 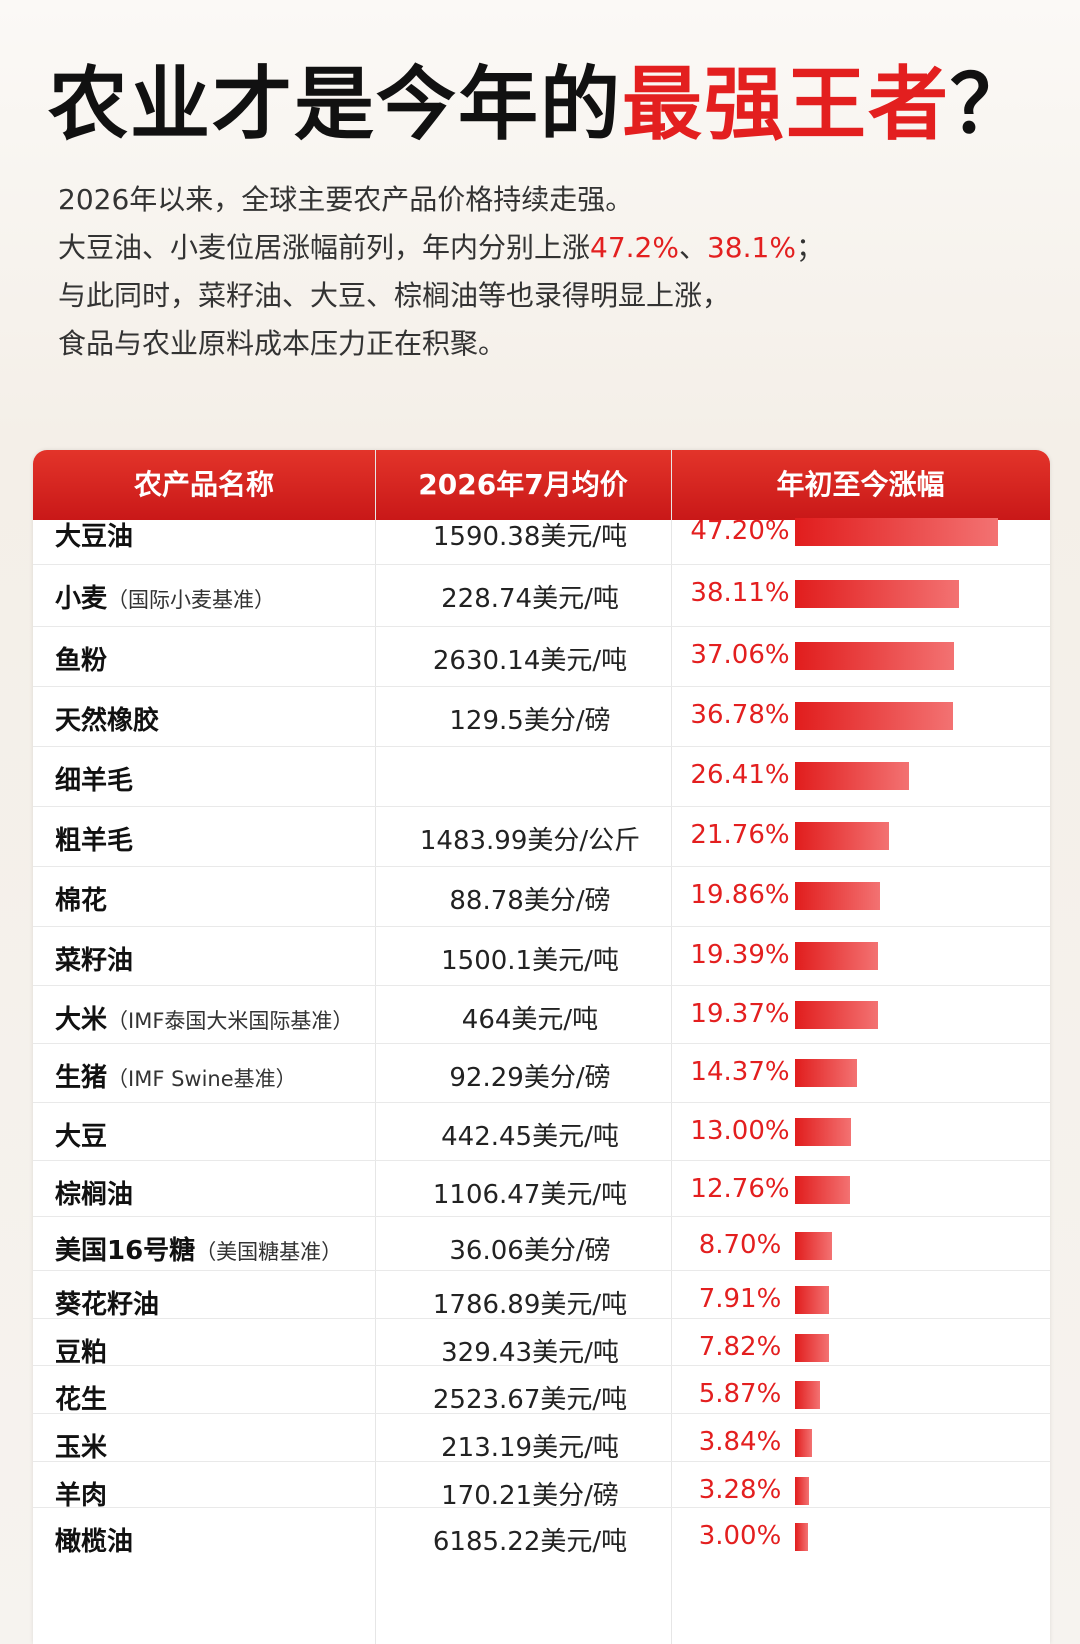 I want to click on price: 442.45美元/吨, so click(x=530, y=1137).